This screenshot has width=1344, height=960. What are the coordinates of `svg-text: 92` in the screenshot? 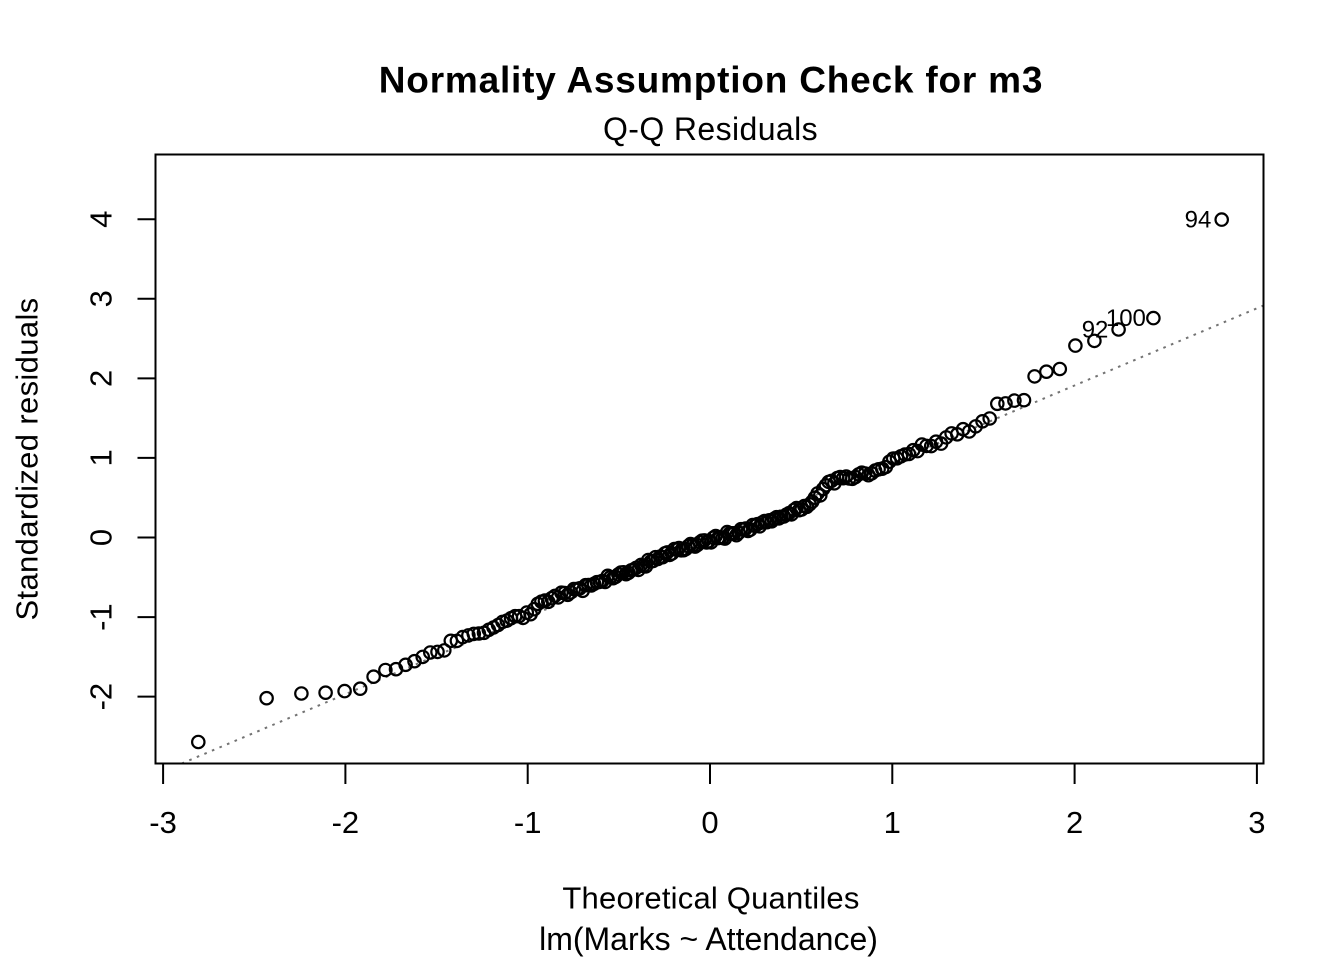 It's located at (1095, 330).